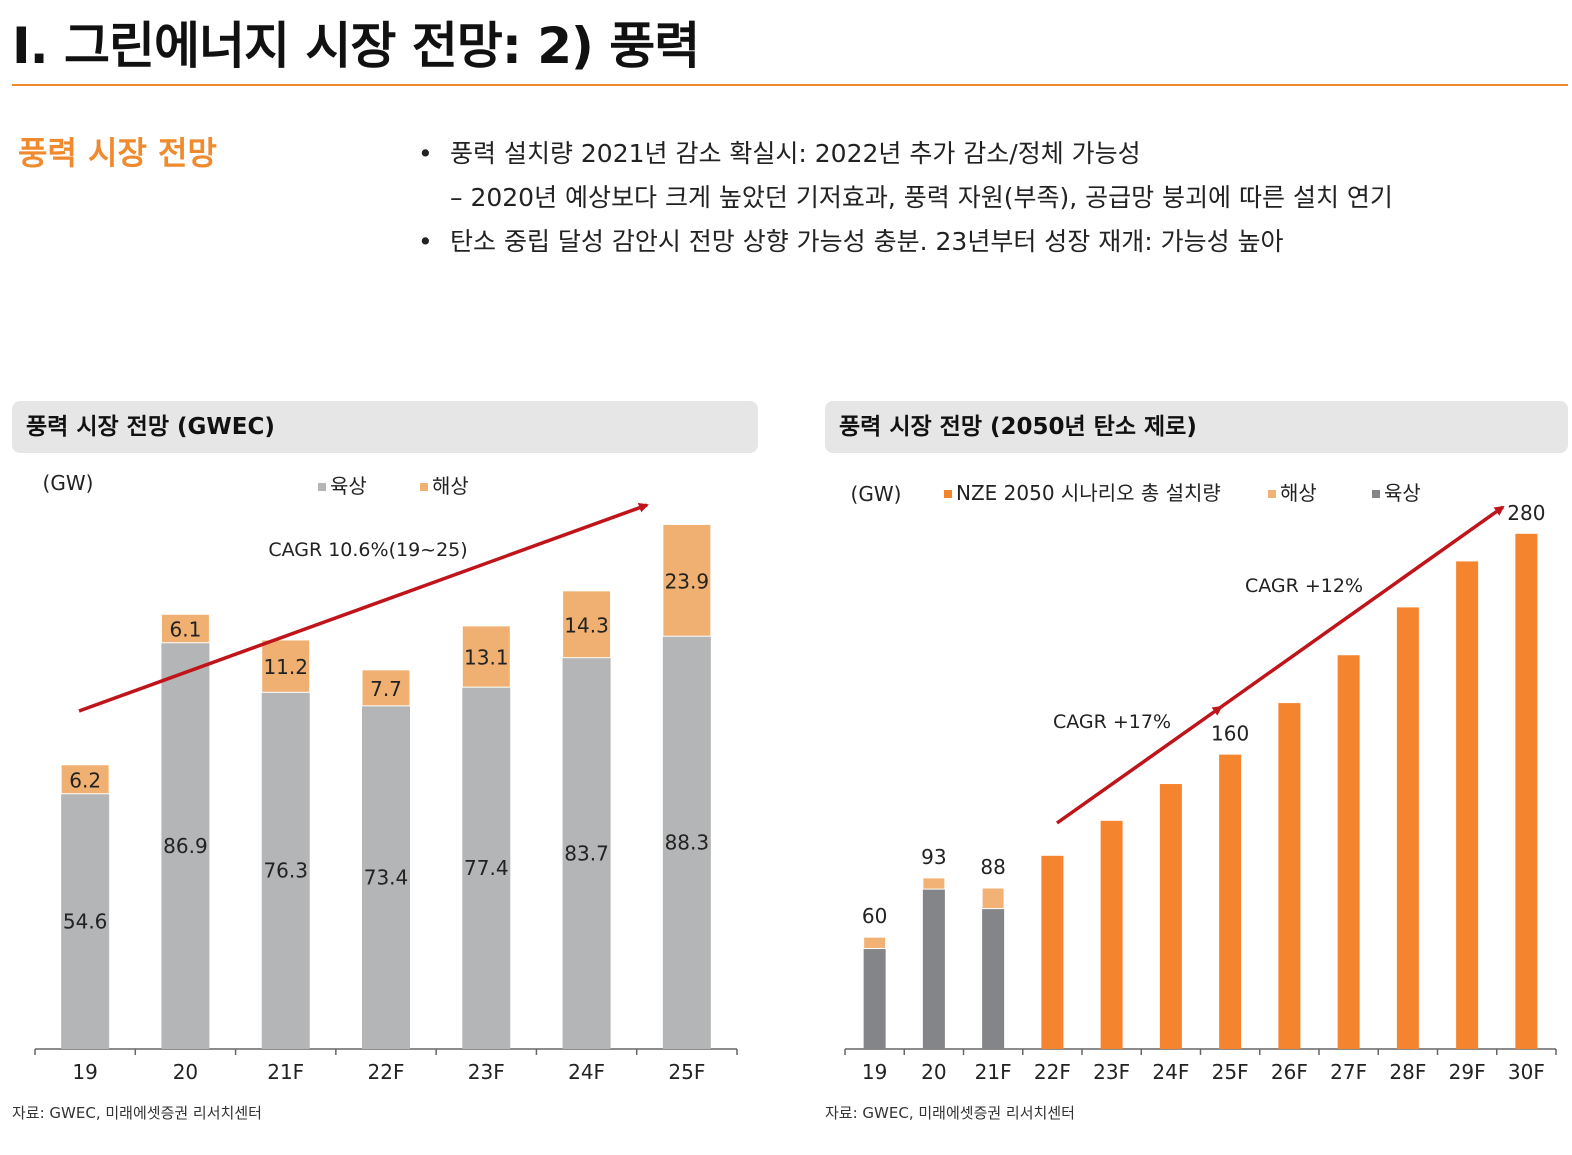 This screenshot has height=1155, width=1572. I want to click on data-label-total: 93, so click(933, 857).